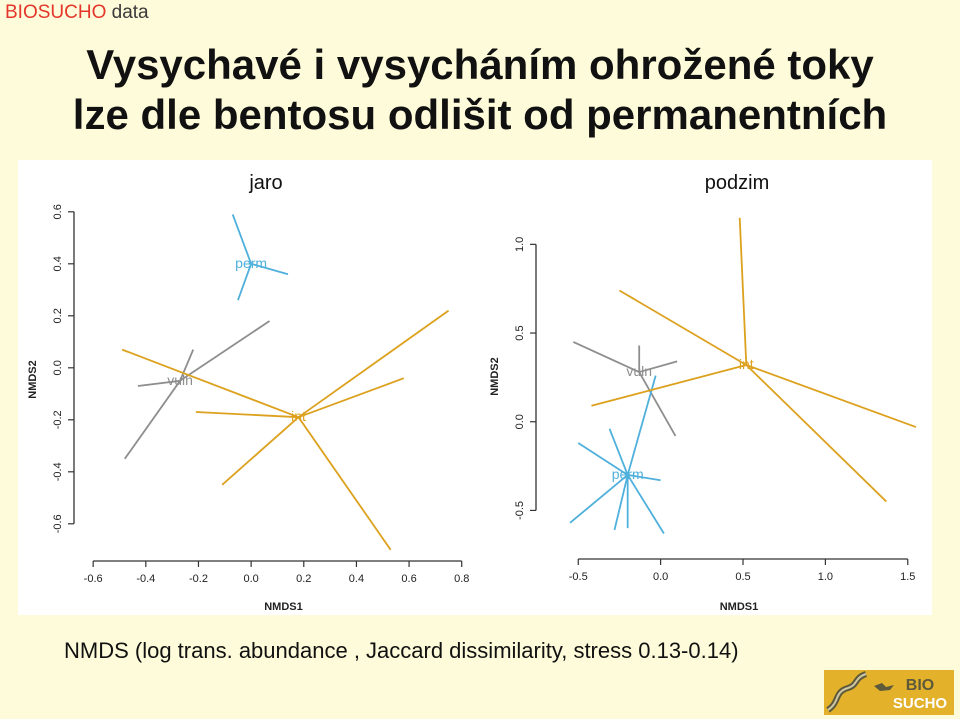 This screenshot has width=960, height=719. I want to click on x-tick-label: -0.5, so click(578, 577).